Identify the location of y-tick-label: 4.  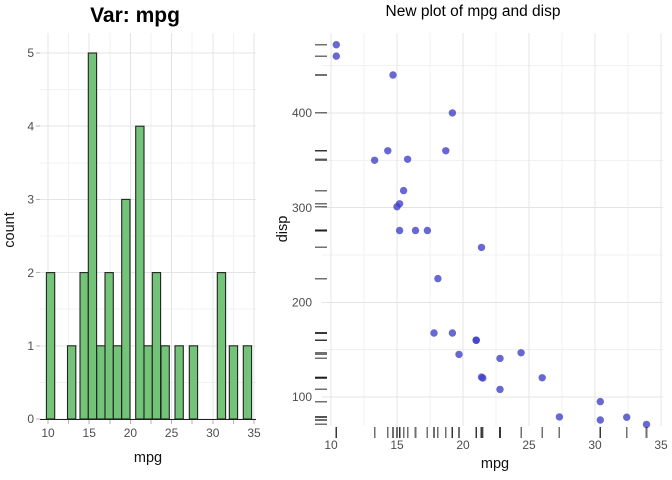
(30, 126).